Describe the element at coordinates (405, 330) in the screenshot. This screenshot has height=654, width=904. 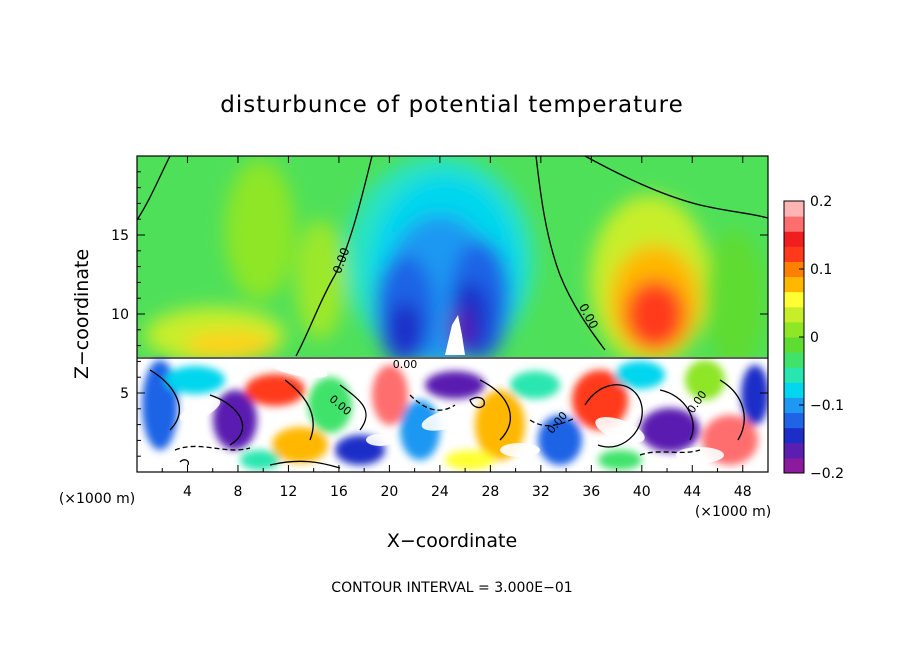
I see `cold-core-left` at that location.